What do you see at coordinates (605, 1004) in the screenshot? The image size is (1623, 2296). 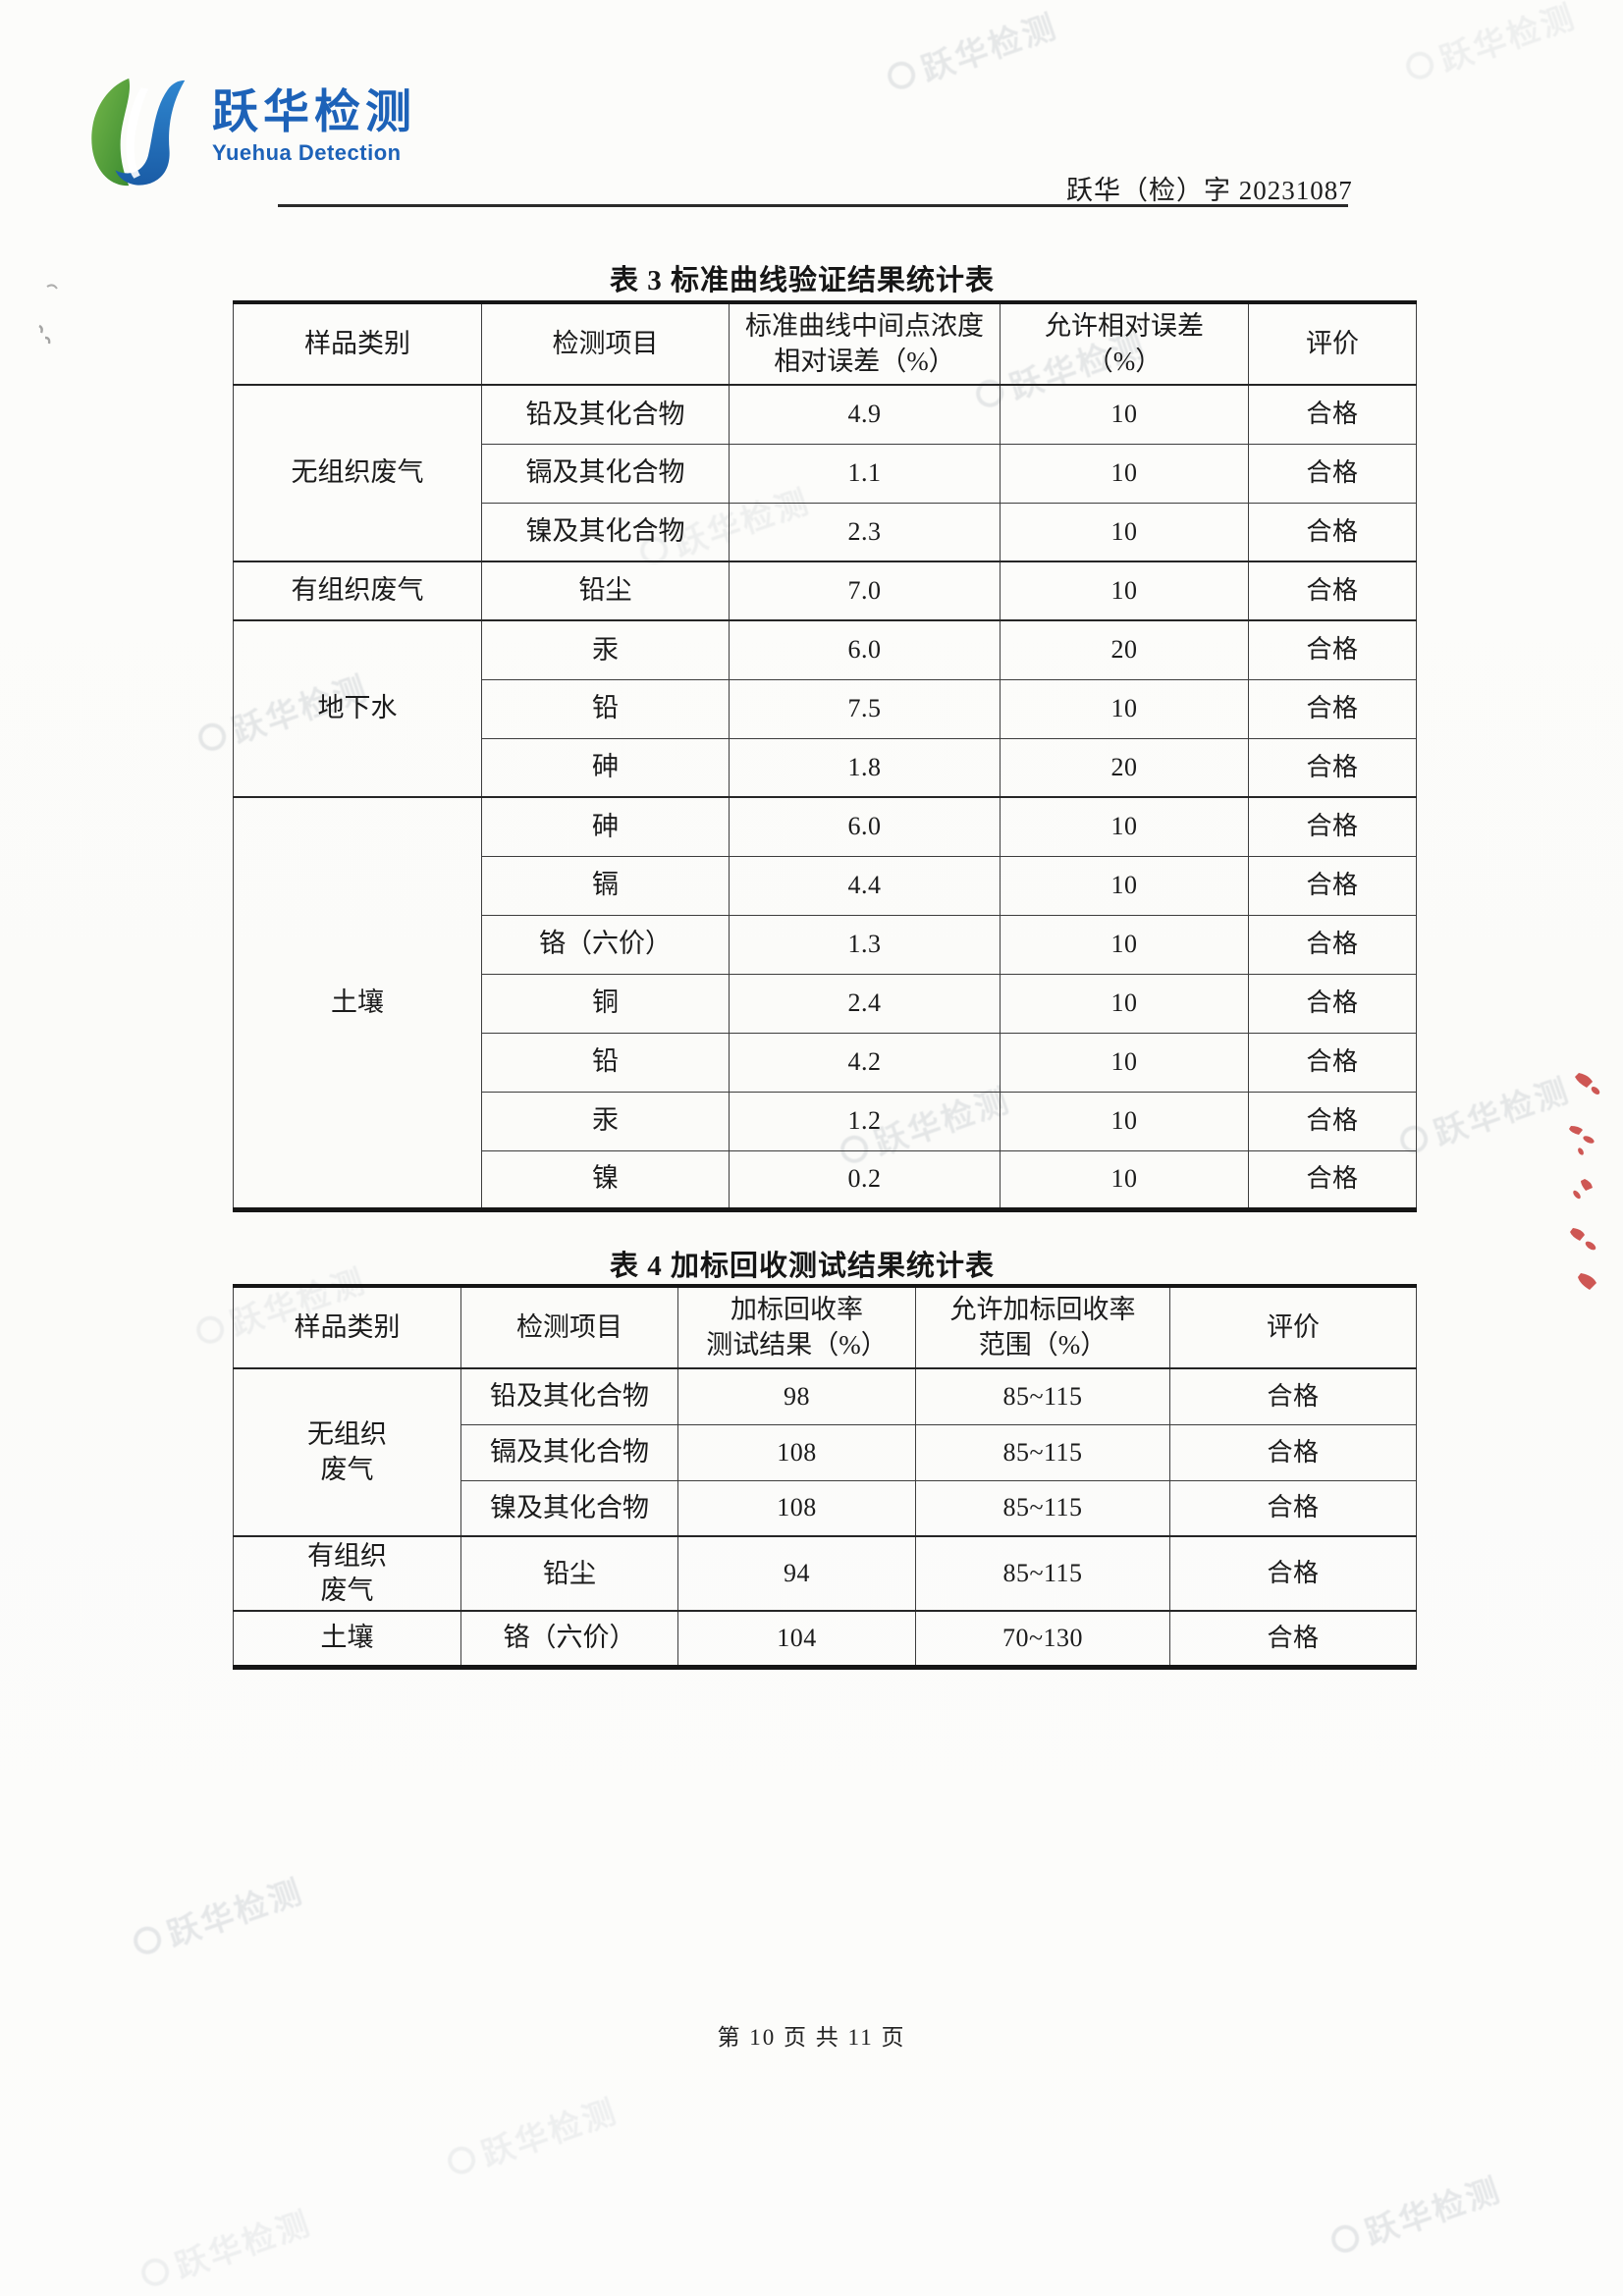 I see `analyte-cell: 铜` at bounding box center [605, 1004].